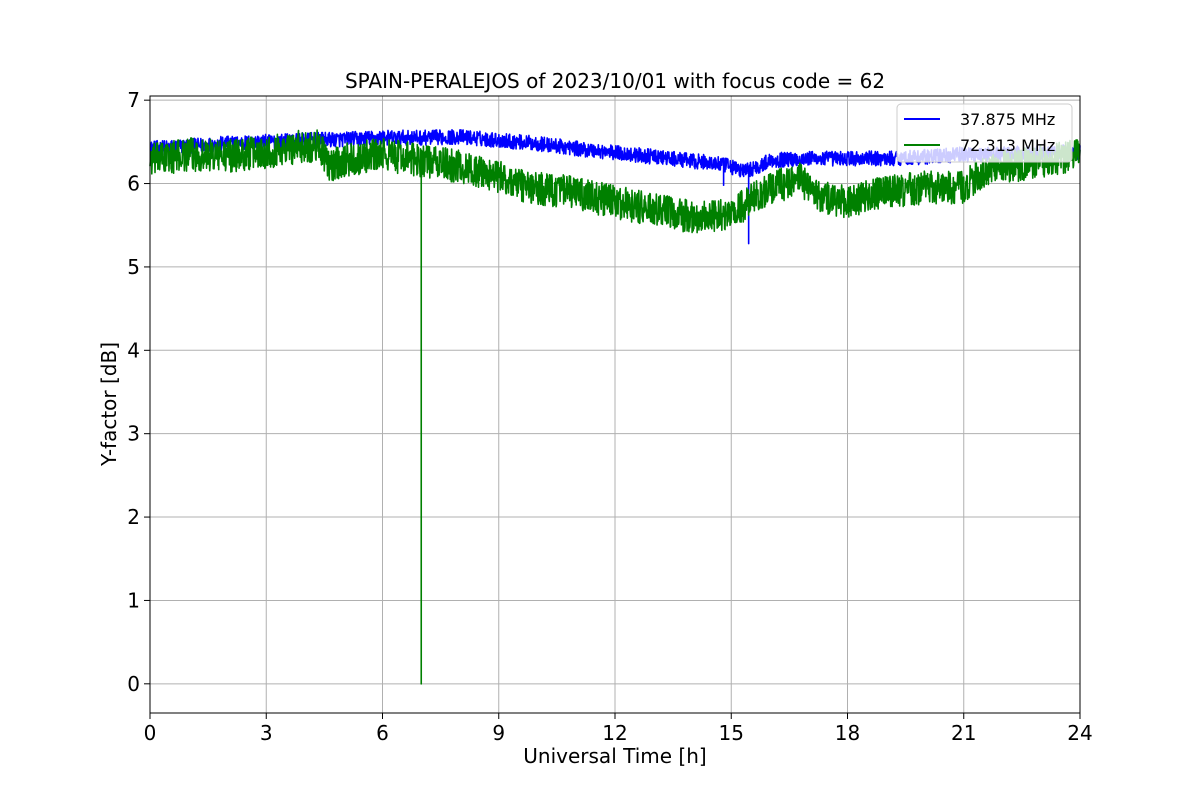  What do you see at coordinates (133, 267) in the screenshot?
I see `y-tick-label: 5` at bounding box center [133, 267].